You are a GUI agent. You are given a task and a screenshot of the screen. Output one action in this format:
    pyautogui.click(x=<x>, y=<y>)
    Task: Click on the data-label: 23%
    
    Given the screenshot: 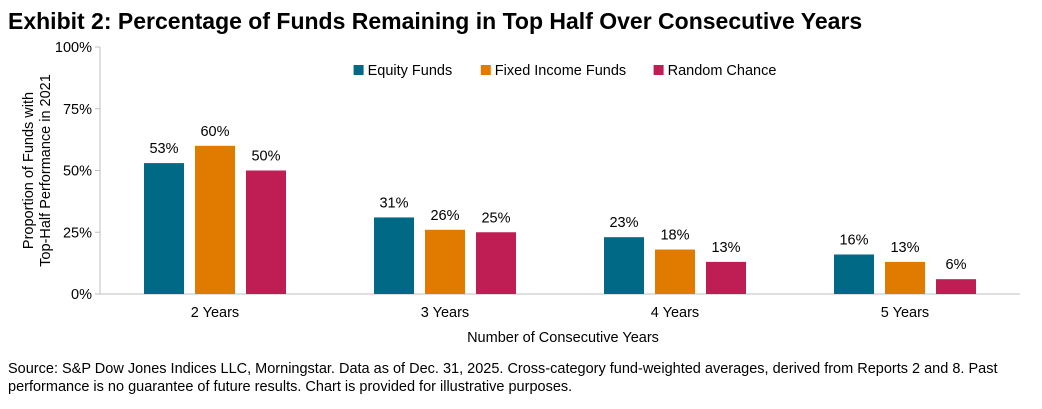 What is the action you would take?
    pyautogui.click(x=623, y=223)
    